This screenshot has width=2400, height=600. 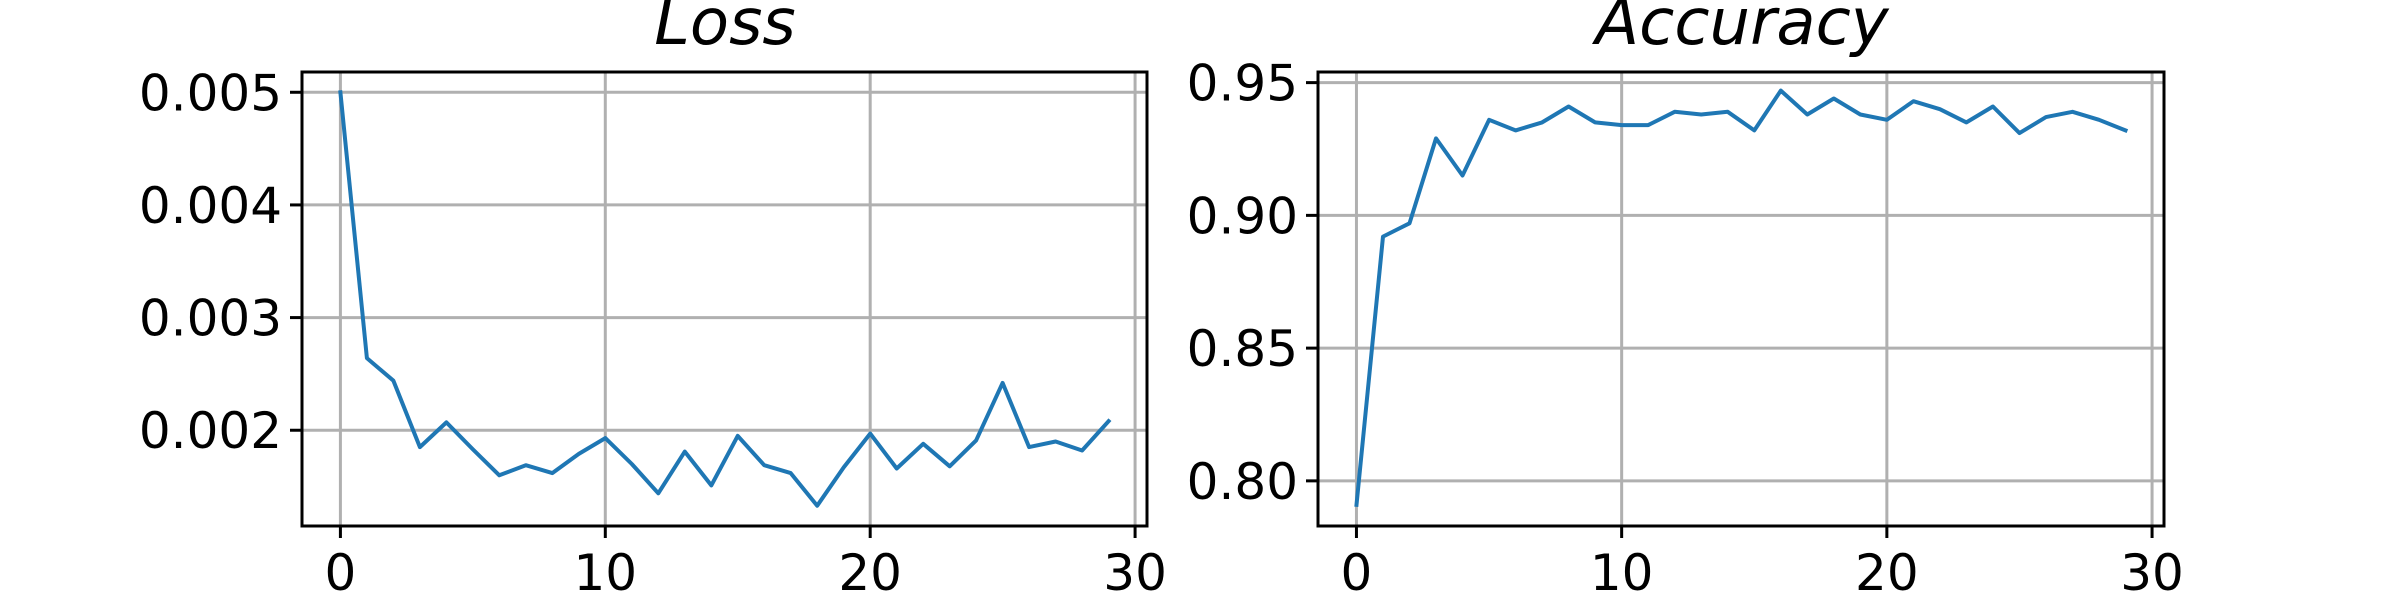 I want to click on accuracy-x-tick-label-2: 20, so click(x=1887, y=572).